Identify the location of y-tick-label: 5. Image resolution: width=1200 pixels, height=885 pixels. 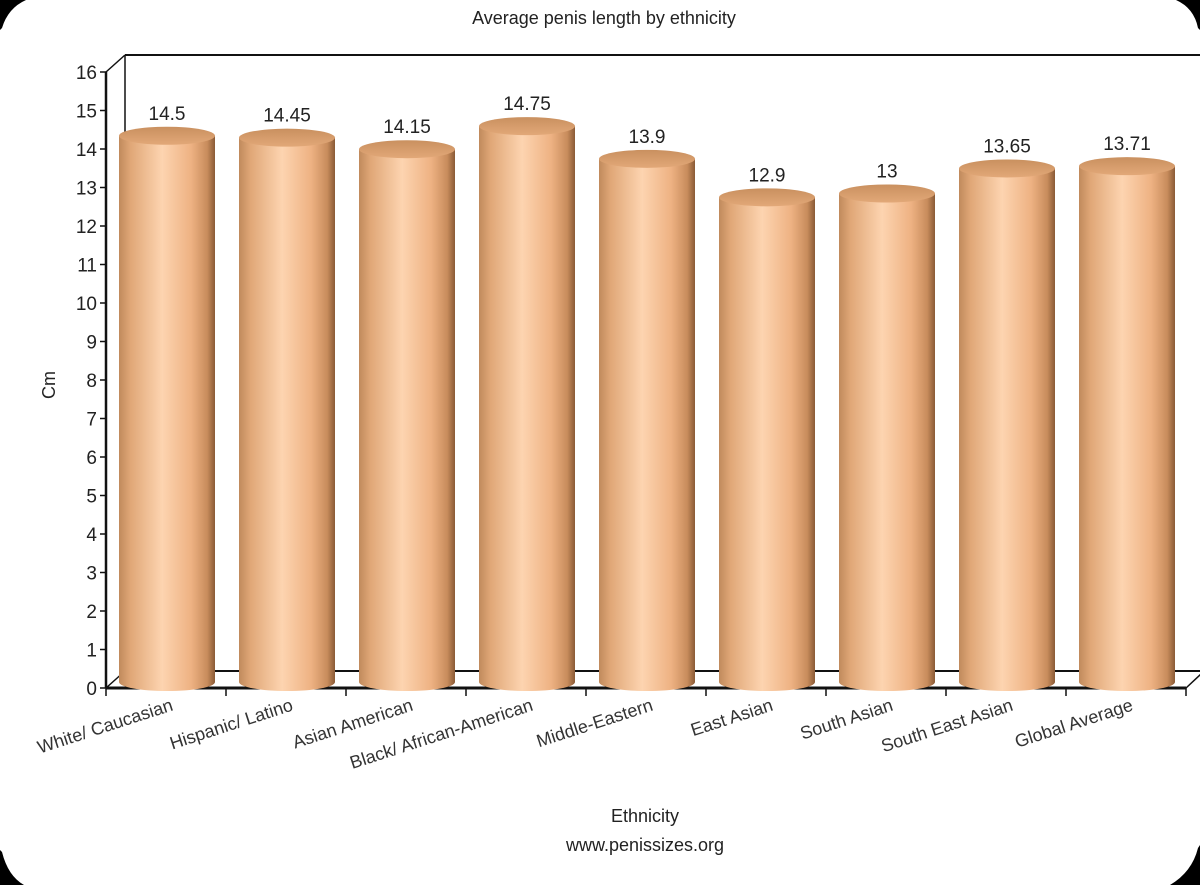
(91, 497).